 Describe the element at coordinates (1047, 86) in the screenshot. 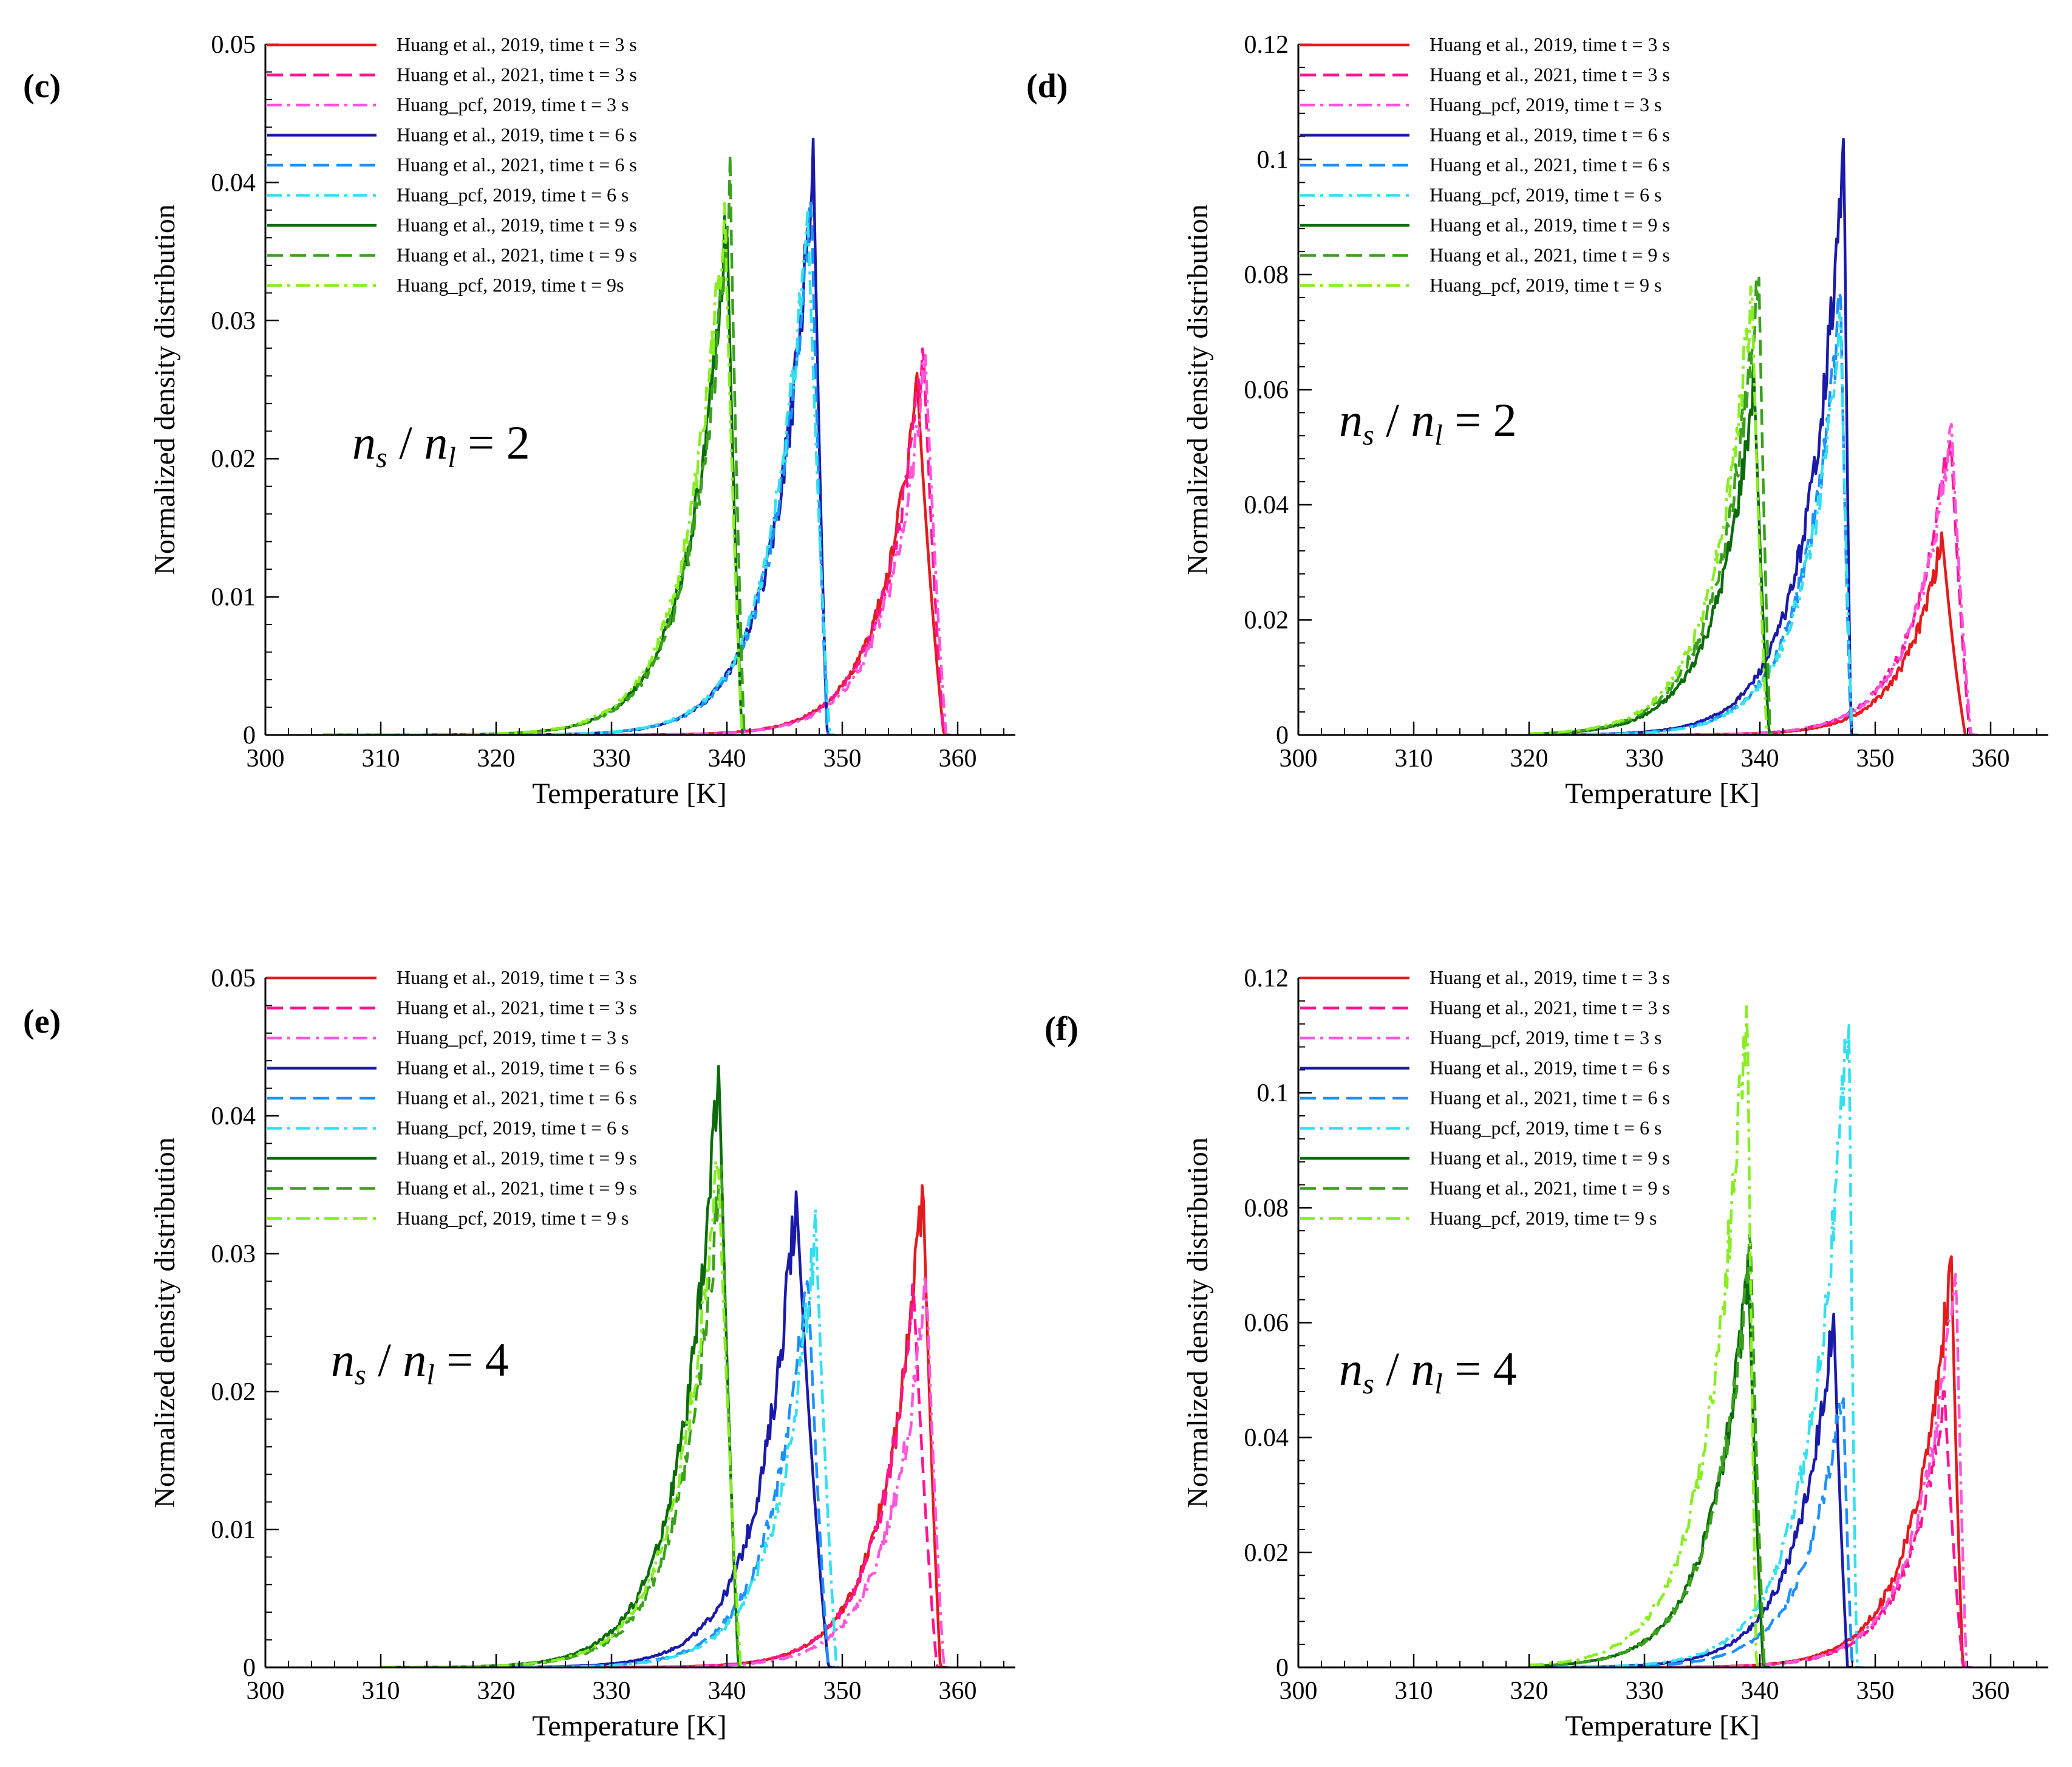

I see `panel-label: (d)` at that location.